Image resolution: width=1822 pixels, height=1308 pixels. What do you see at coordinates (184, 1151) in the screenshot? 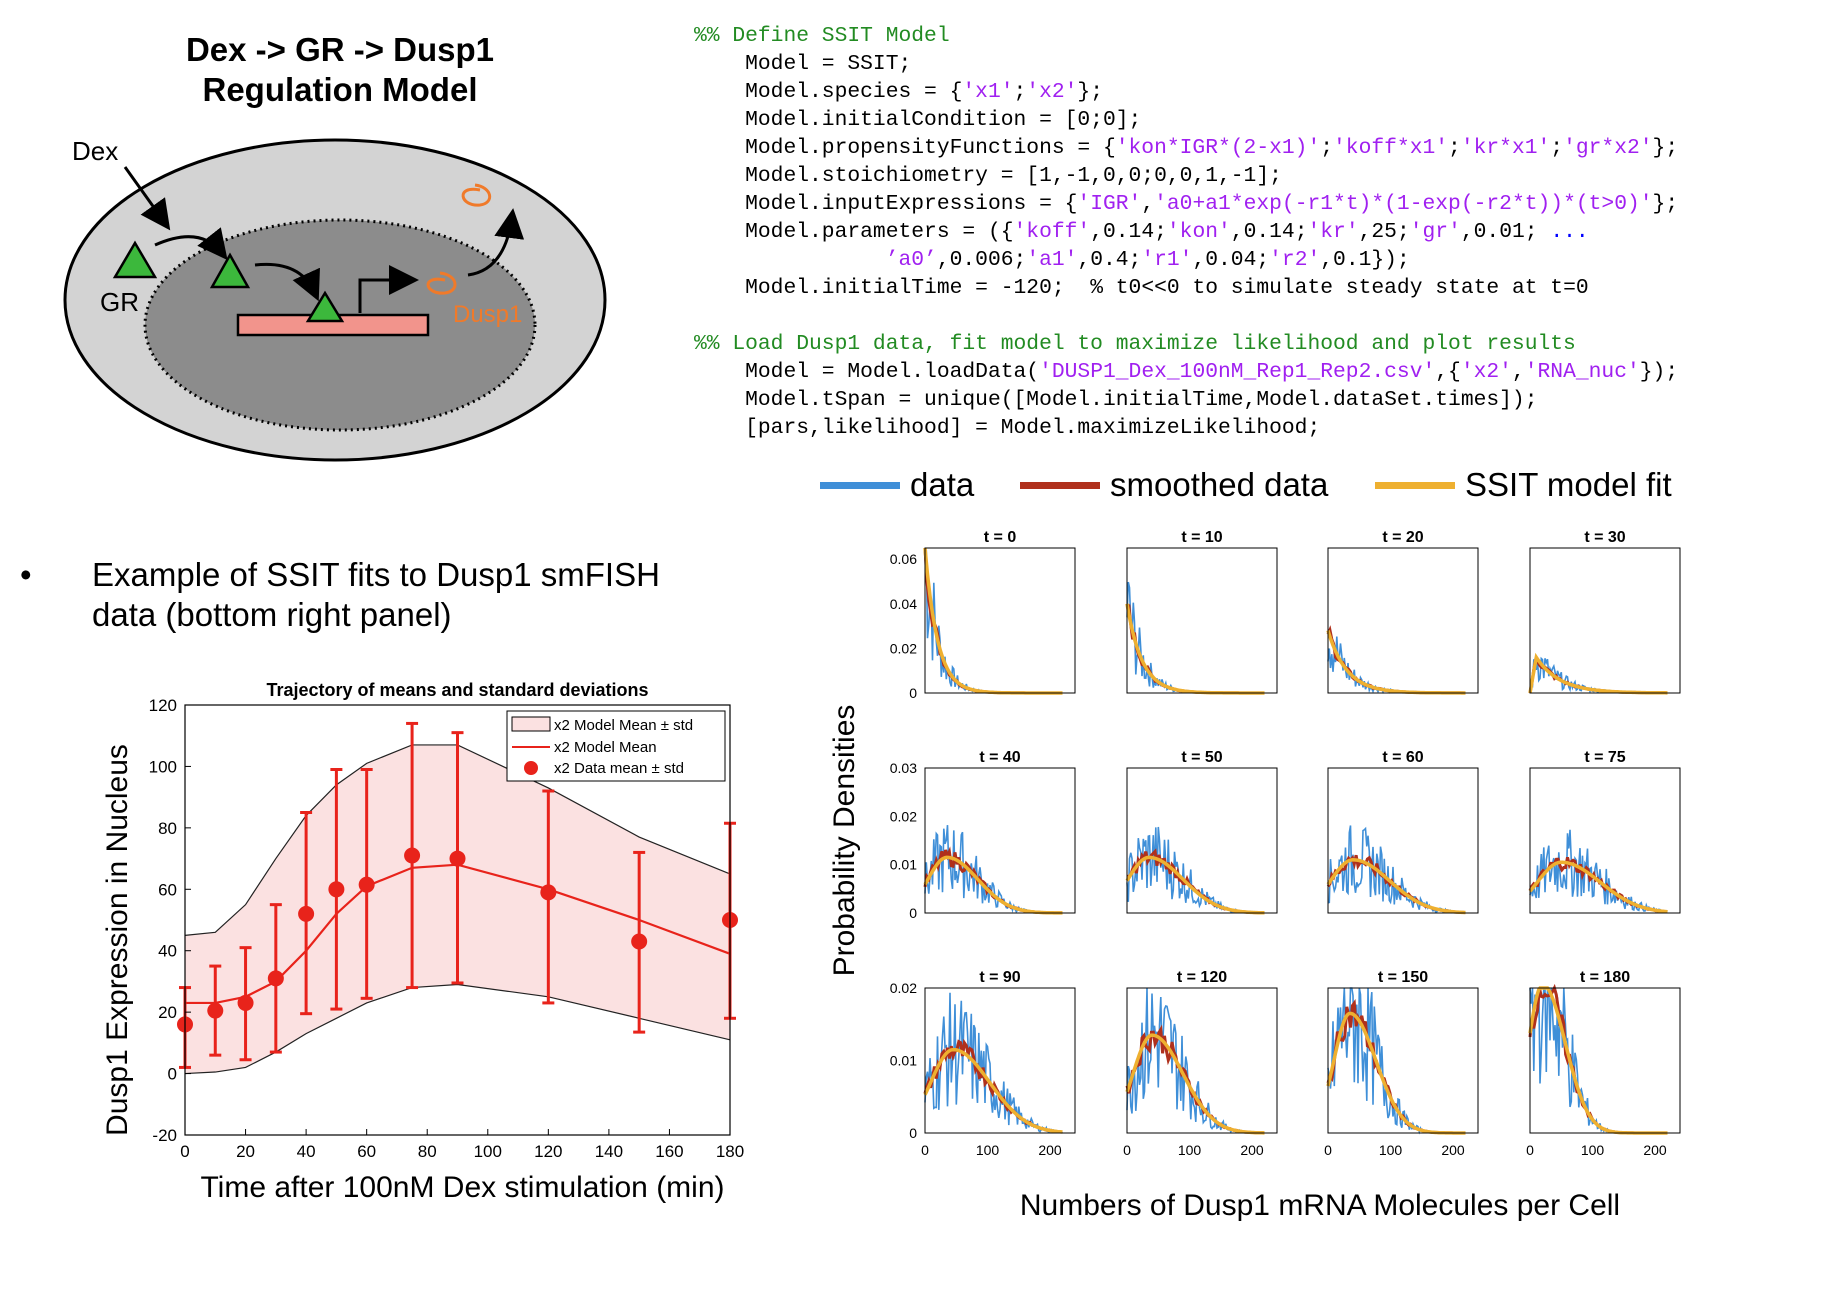
I see `x-tick-label: 0` at bounding box center [184, 1151].